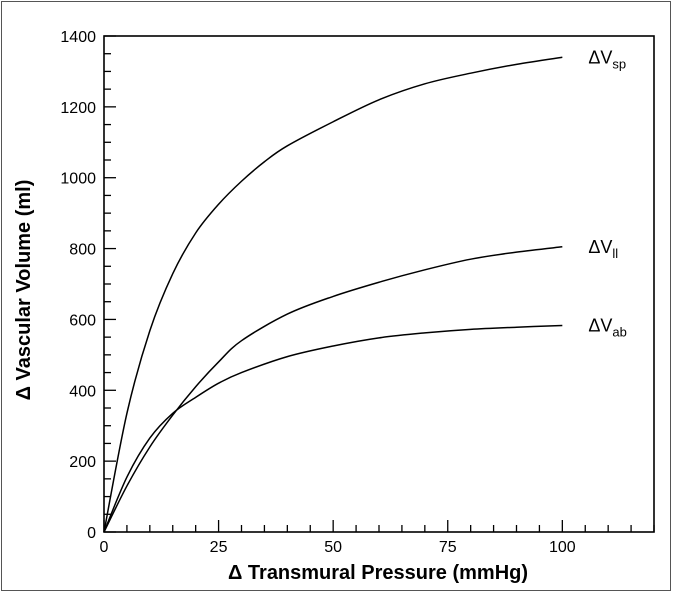  I want to click on y-tick-label: 800, so click(82, 250).